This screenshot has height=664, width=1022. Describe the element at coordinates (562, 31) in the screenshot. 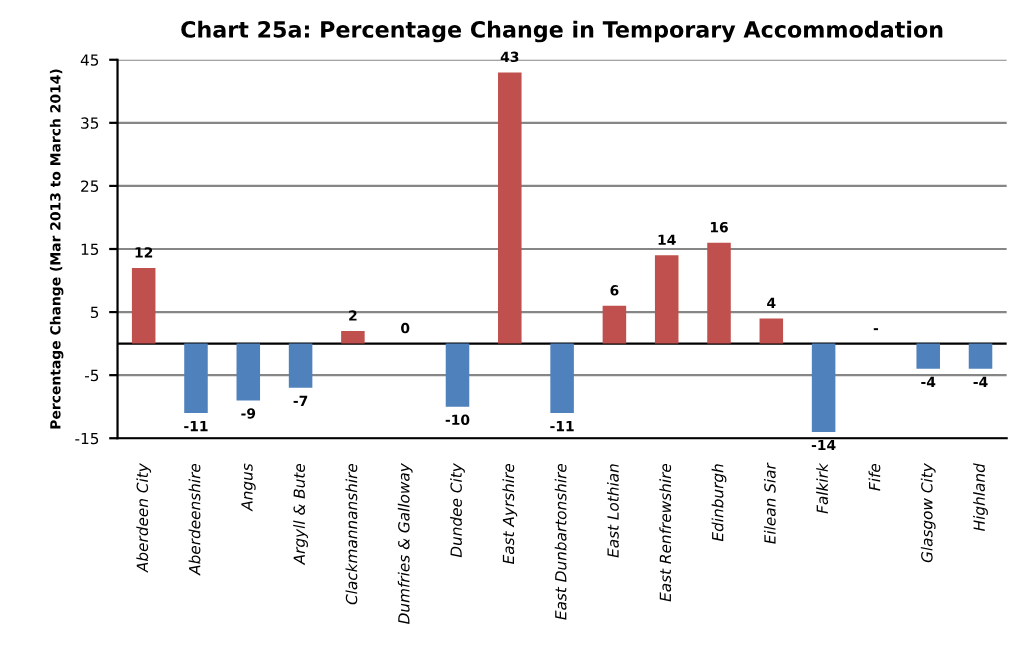

I see `chart-title: Chart 25a: Percentage Change in Temporary Accommodation` at that location.